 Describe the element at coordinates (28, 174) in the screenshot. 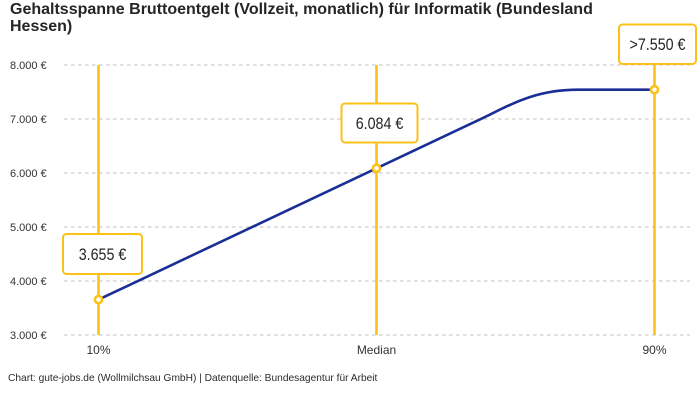

I see `svg-text: 6.000 €` at that location.